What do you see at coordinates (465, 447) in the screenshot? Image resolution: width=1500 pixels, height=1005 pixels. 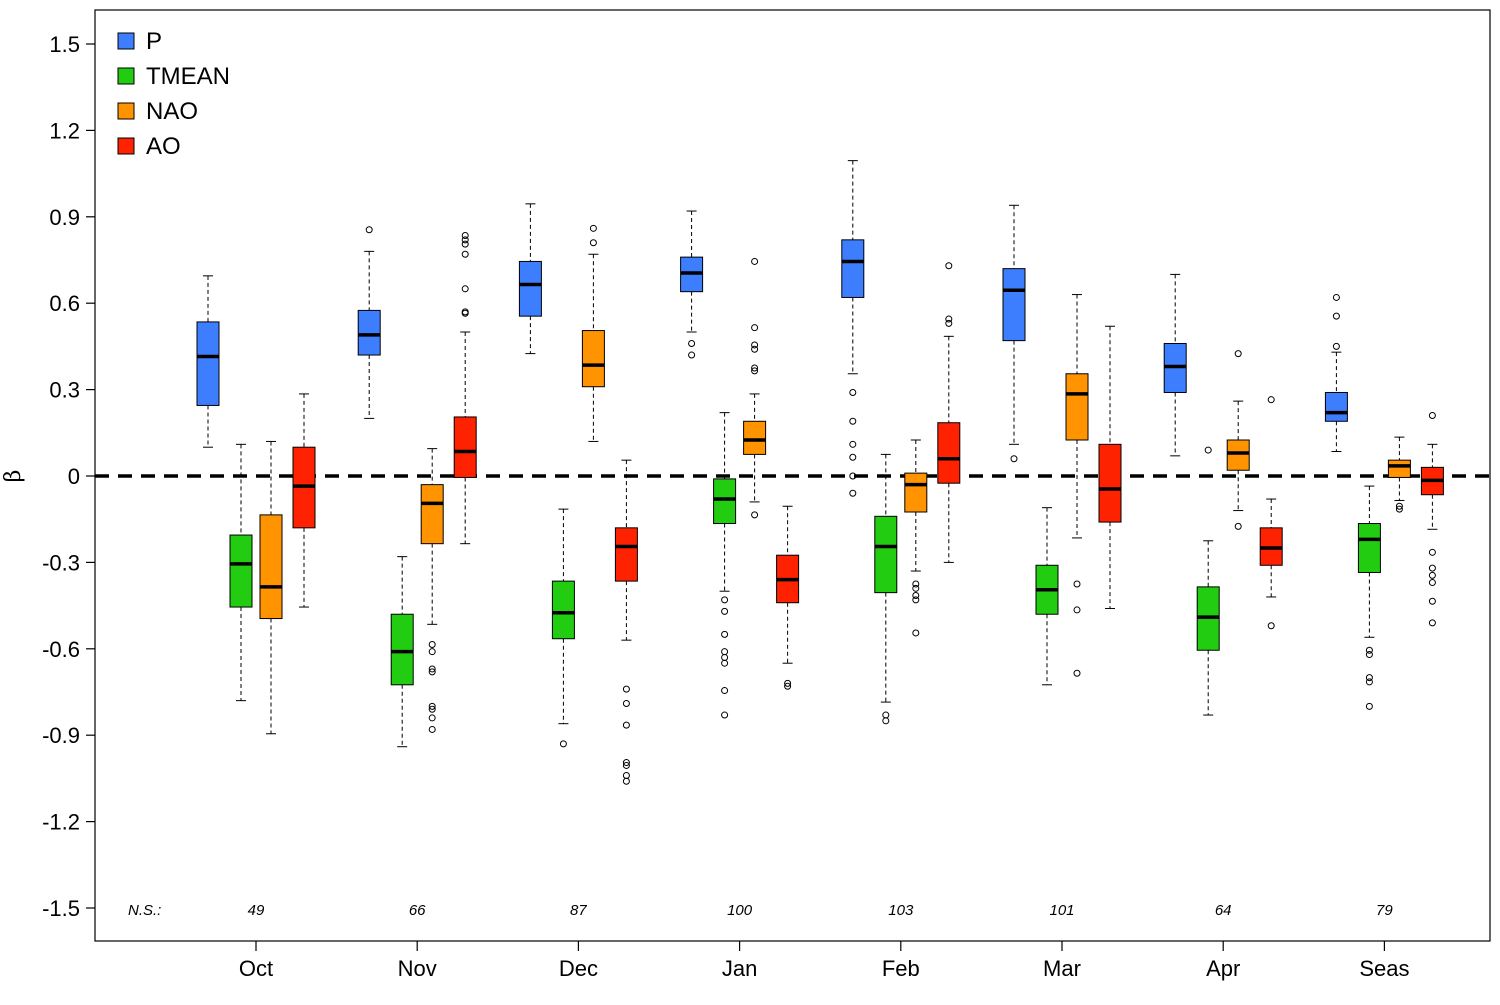 I see `box-ao-nov` at bounding box center [465, 447].